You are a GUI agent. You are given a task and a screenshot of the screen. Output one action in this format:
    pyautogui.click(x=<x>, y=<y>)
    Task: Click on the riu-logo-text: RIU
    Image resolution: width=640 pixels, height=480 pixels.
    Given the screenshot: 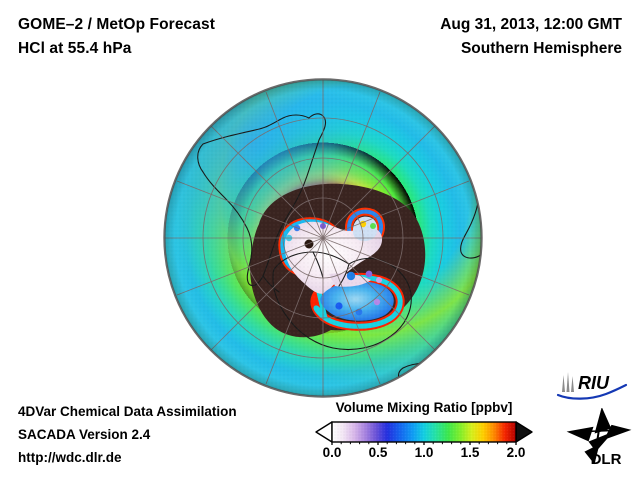 What is the action you would take?
    pyautogui.click(x=594, y=383)
    